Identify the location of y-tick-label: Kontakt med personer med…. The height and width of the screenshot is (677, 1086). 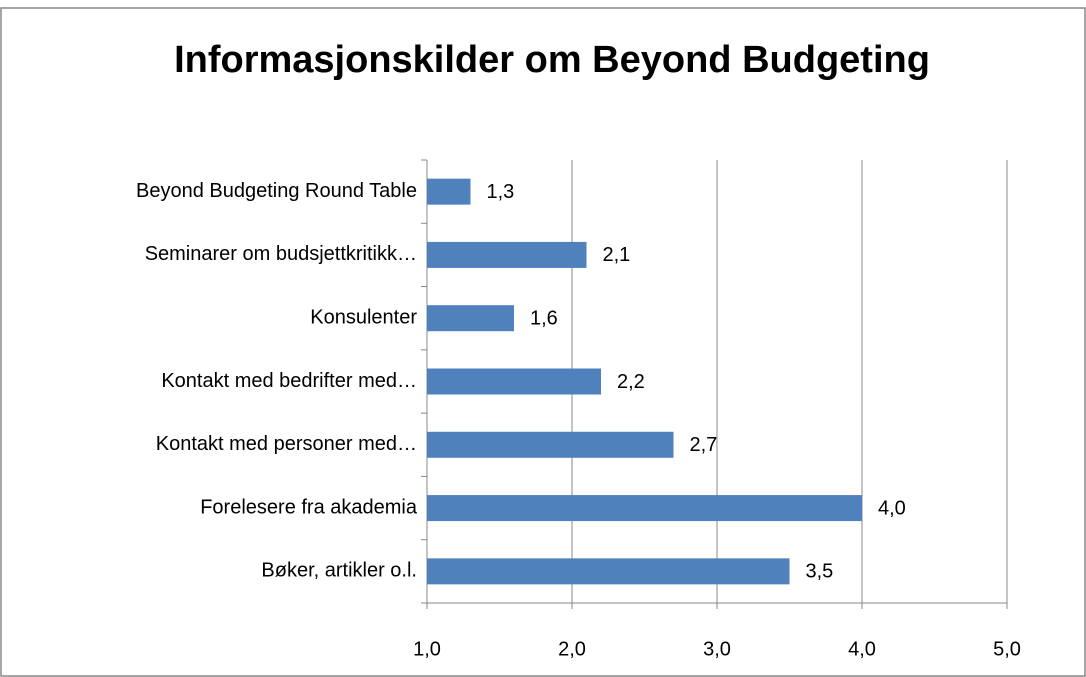
(286, 444).